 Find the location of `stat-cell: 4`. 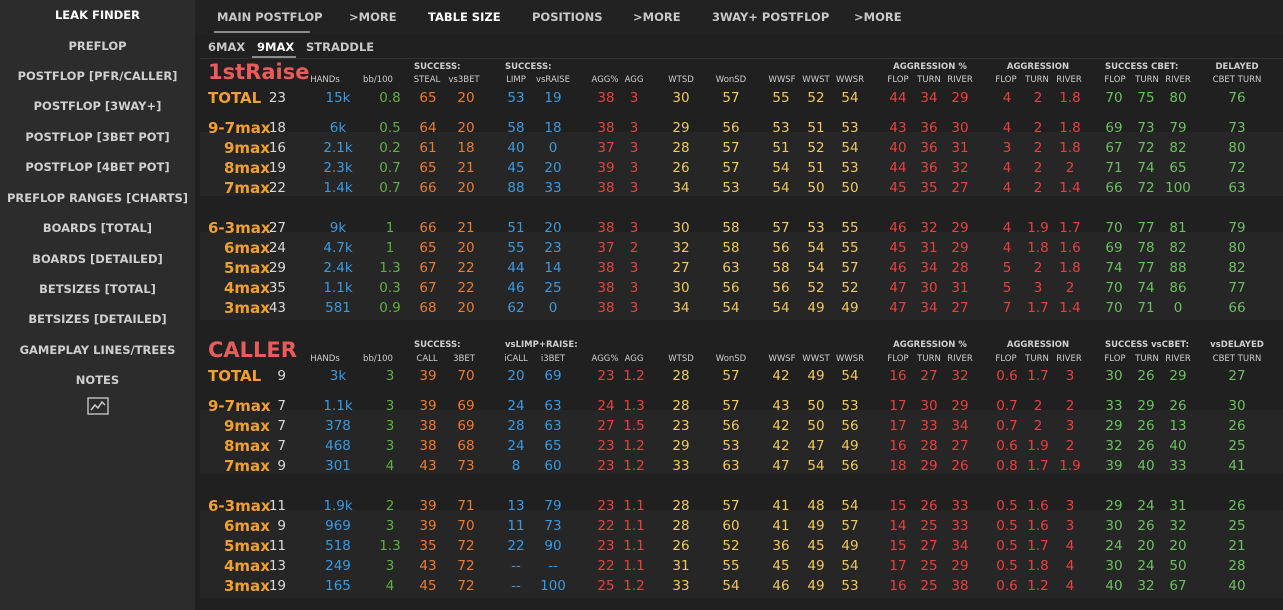

stat-cell: 4 is located at coordinates (390, 466).